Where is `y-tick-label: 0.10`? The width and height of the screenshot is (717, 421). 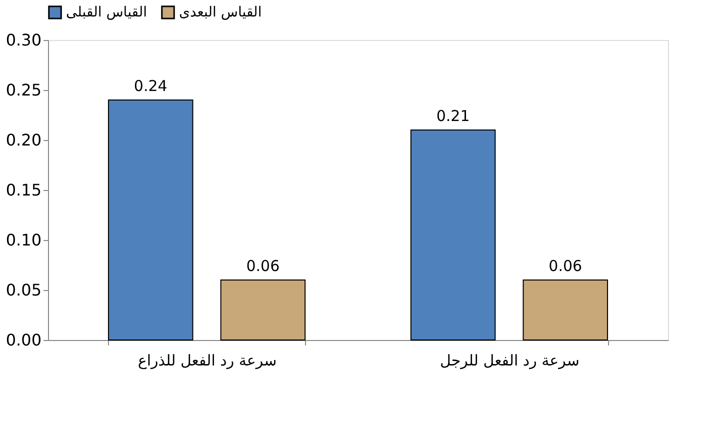 y-tick-label: 0.10 is located at coordinates (24, 240).